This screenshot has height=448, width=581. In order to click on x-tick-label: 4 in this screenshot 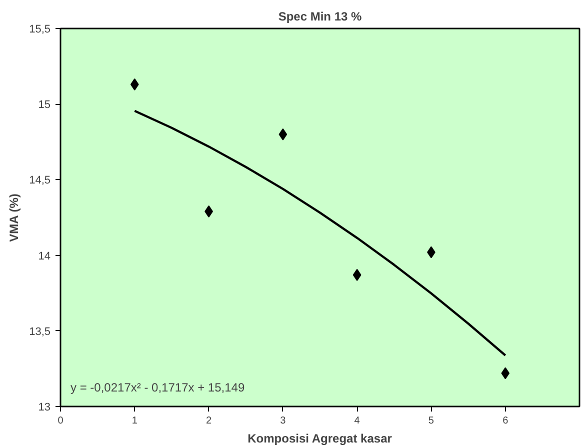, I will do `click(357, 421)`.